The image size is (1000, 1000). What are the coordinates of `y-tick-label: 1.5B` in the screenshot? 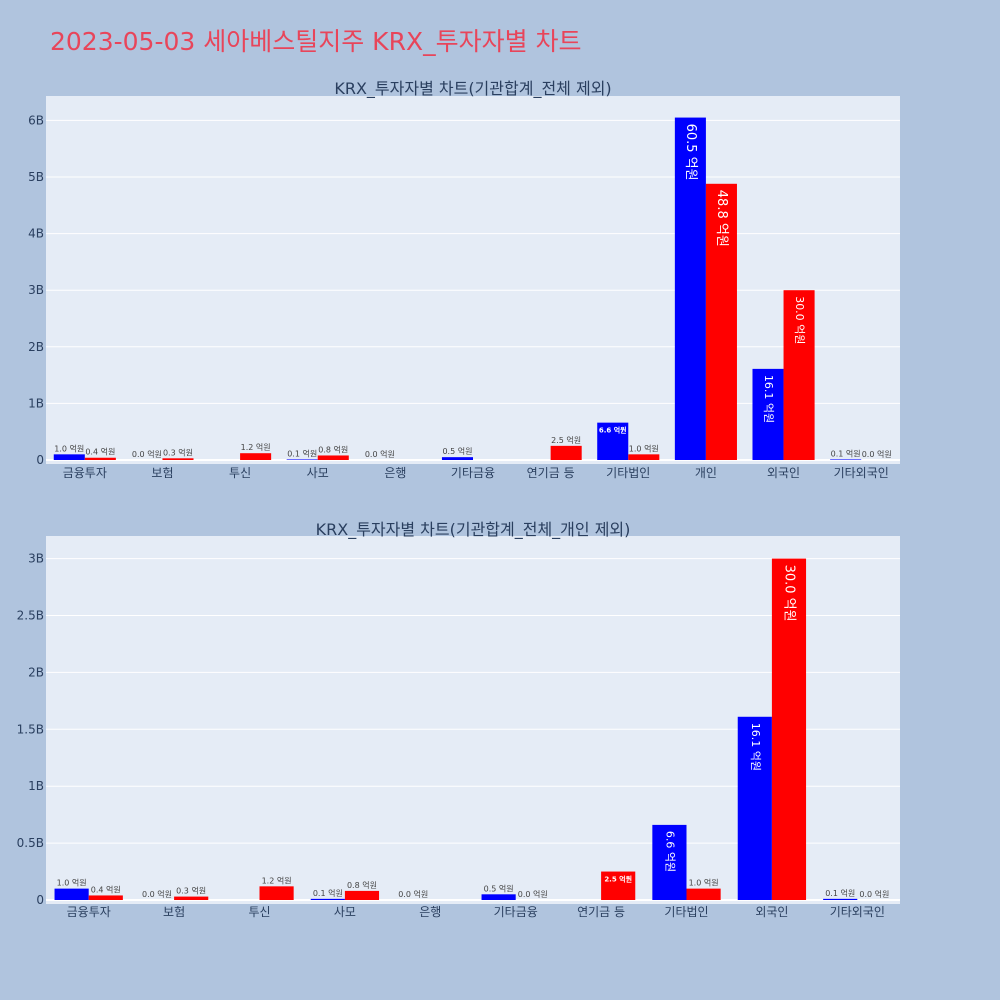 It's located at (30, 729).